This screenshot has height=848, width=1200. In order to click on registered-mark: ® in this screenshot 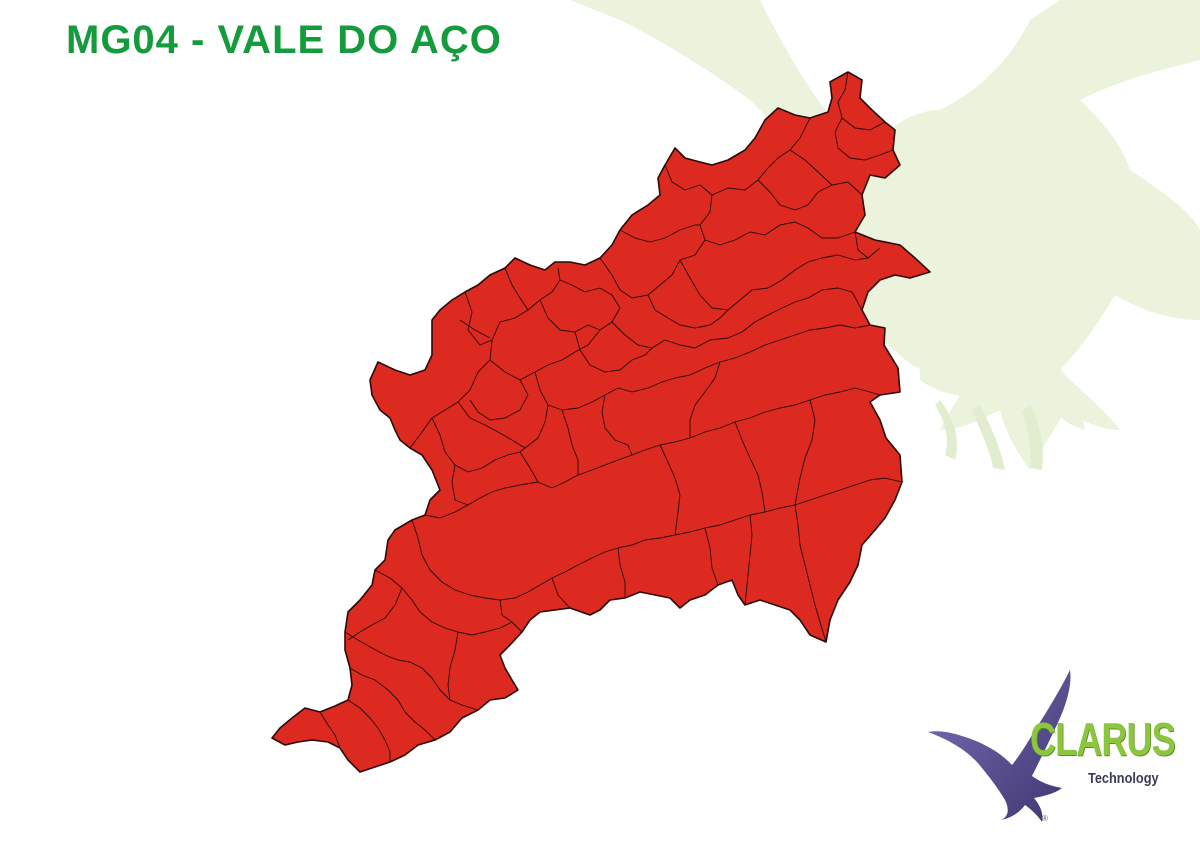, I will do `click(1045, 818)`.